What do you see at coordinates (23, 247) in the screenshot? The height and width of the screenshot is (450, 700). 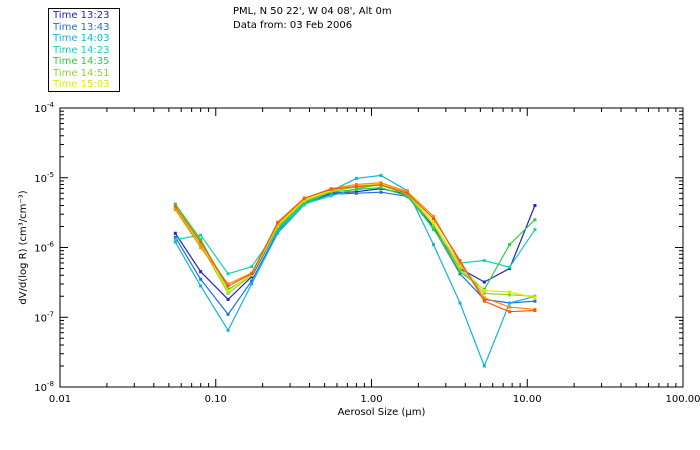 I see `y-axis-label: dV/d(log R) (cm³/cm⁻³)` at bounding box center [23, 247].